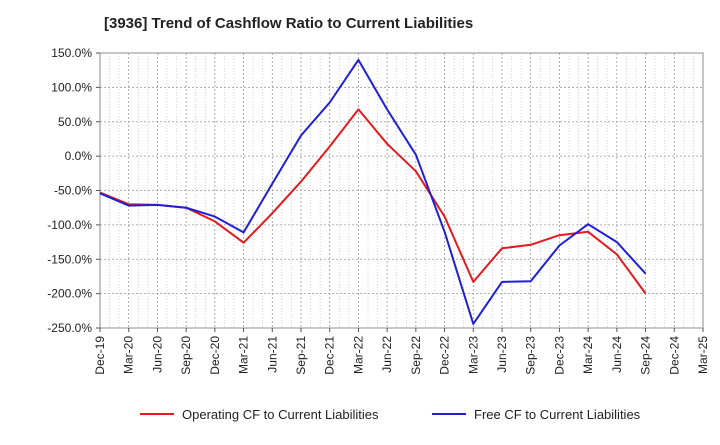  What do you see at coordinates (358, 355) in the screenshot?
I see `x-tick-label: Mar-22` at bounding box center [358, 355].